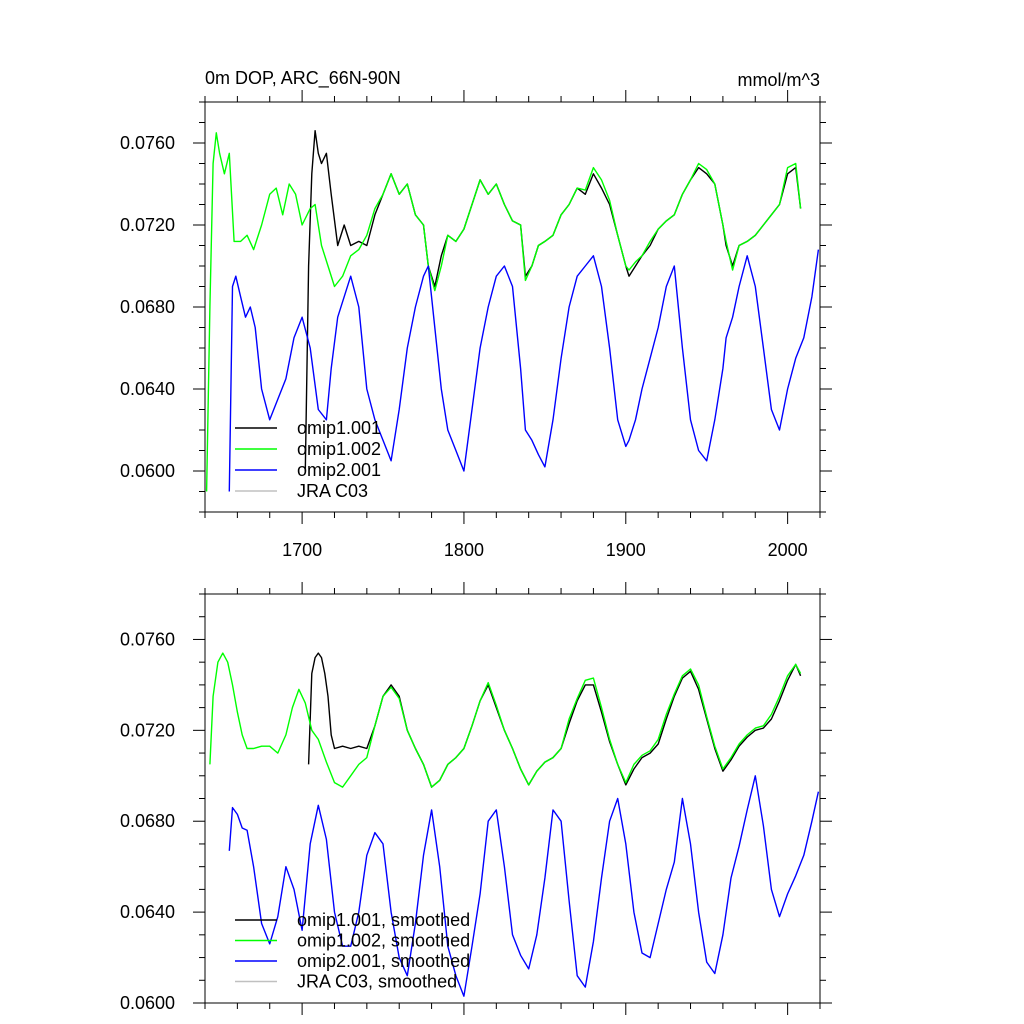 The height and width of the screenshot is (1024, 1024). Describe the element at coordinates (383, 961) in the screenshot. I see `legend-label: omip2.001, smoothed` at that location.